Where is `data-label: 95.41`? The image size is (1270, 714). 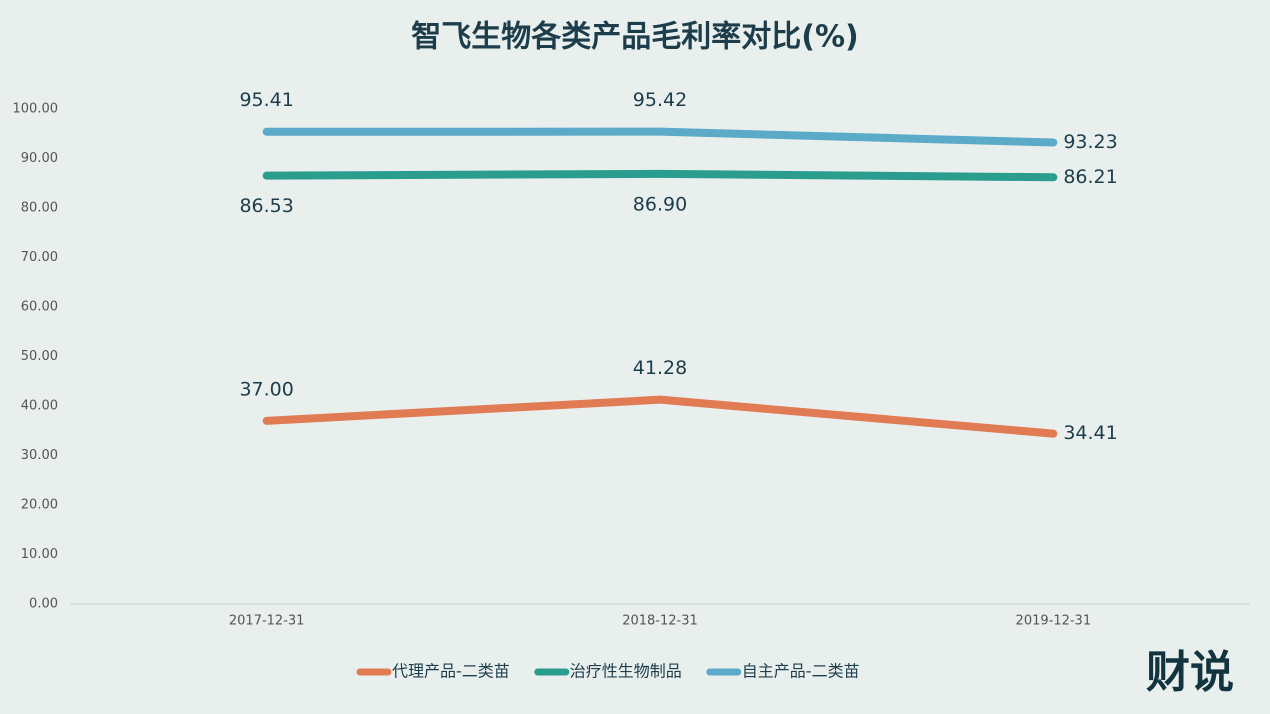 data-label: 95.41 is located at coordinates (266, 100).